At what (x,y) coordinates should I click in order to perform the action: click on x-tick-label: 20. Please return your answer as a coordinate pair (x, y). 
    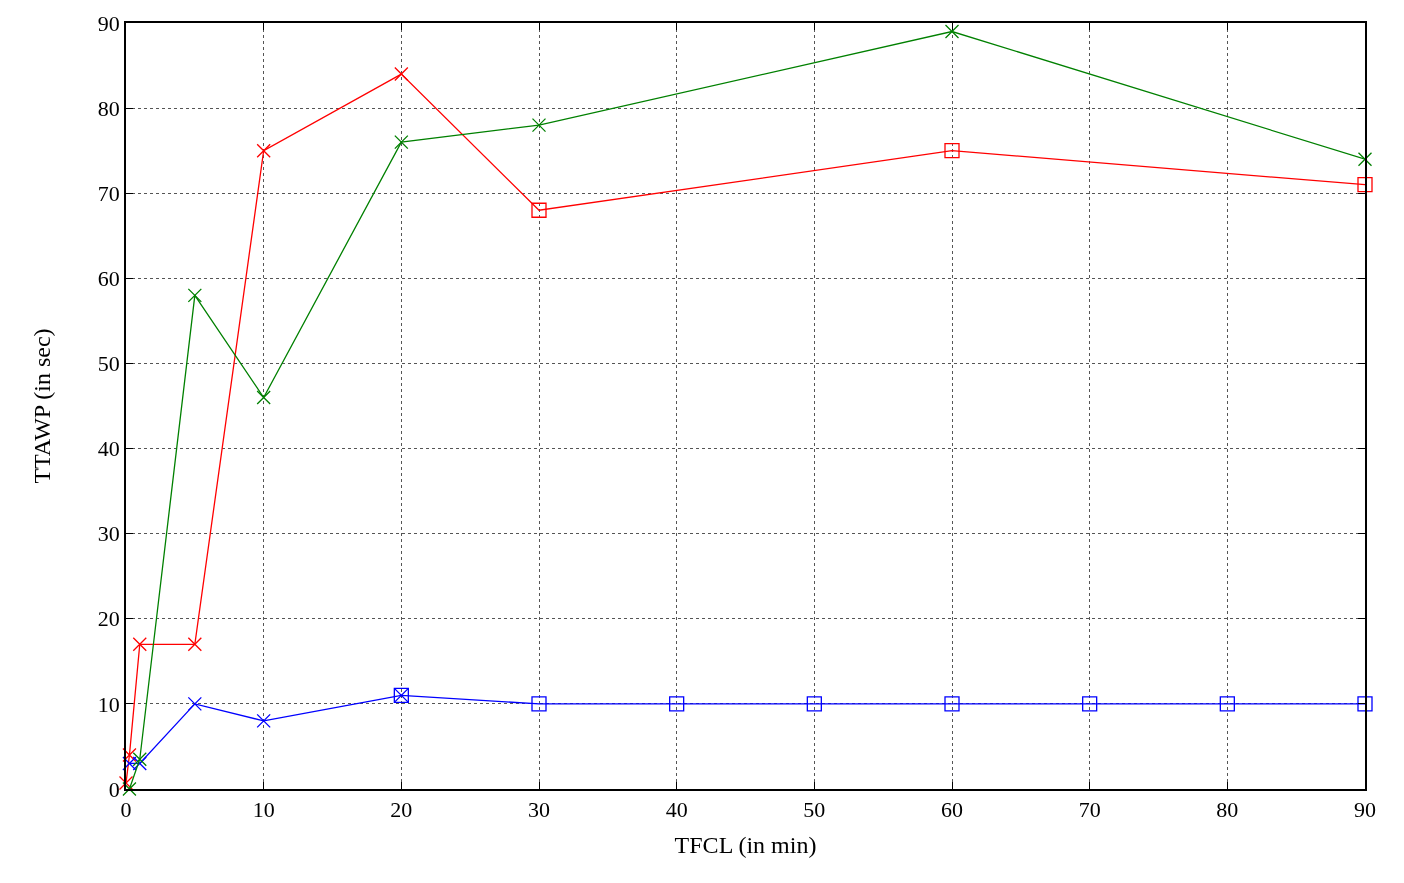
    Looking at the image, I should click on (401, 810).